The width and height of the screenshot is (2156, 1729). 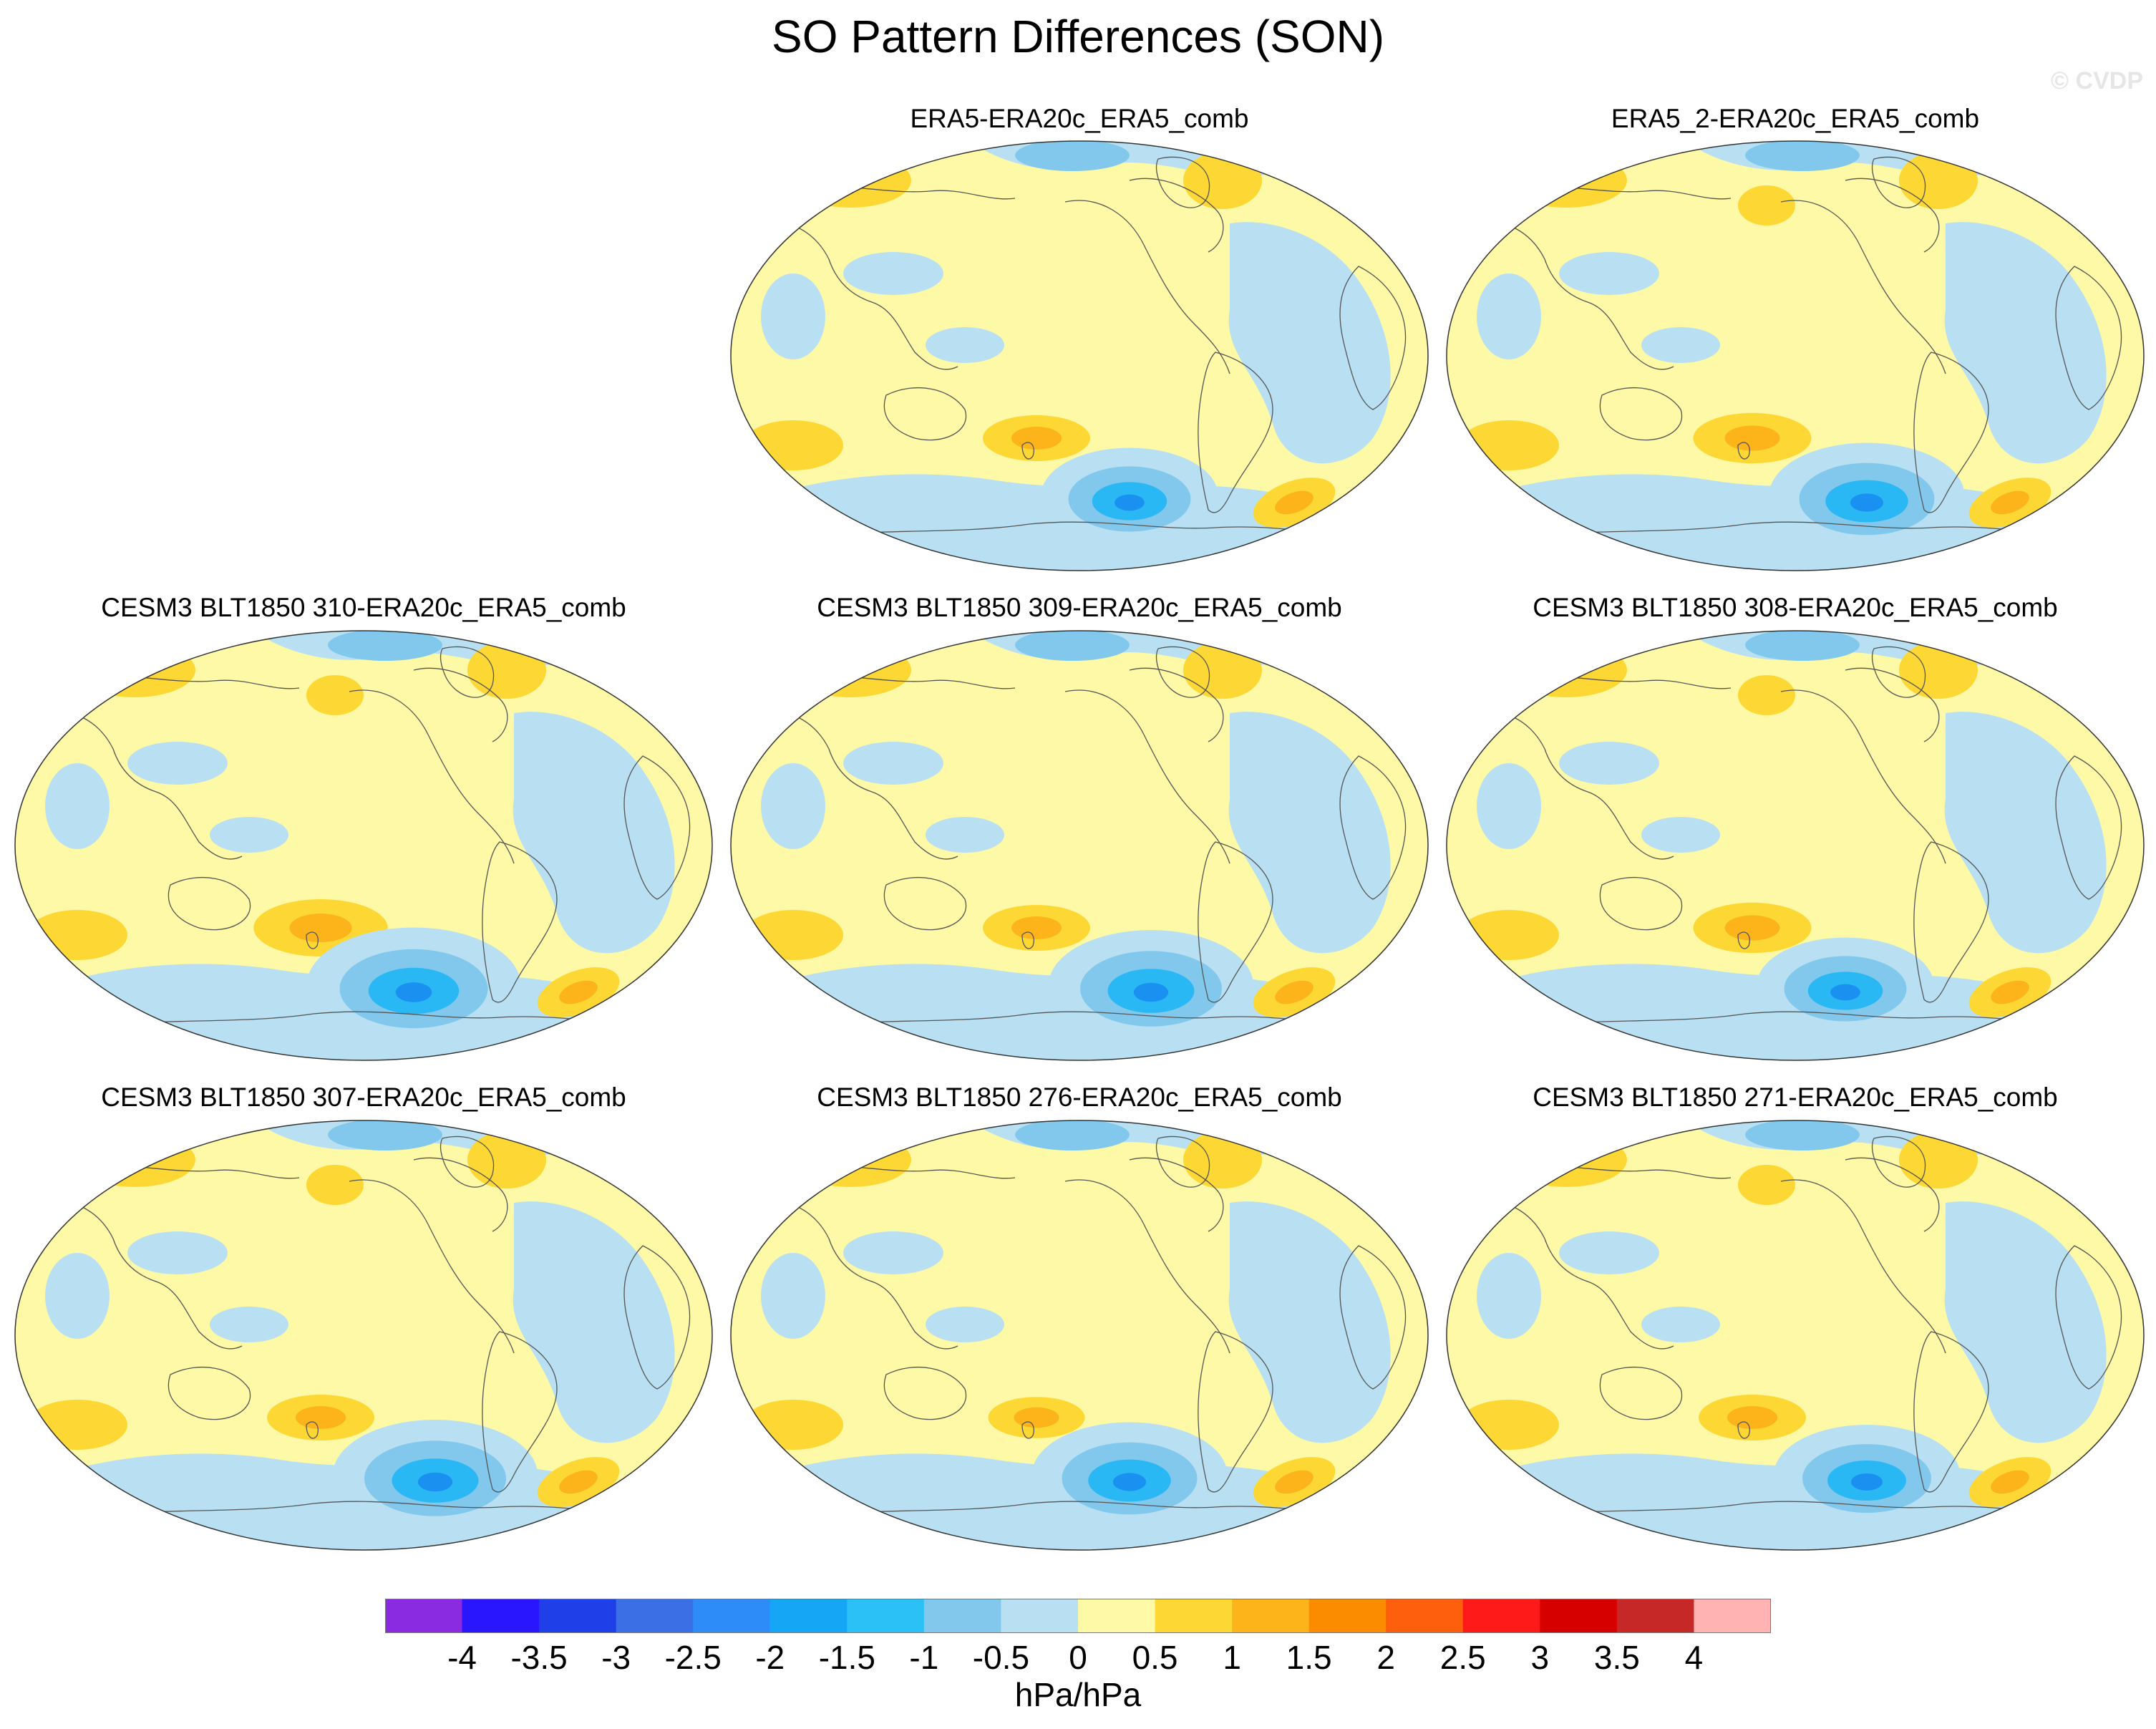 What do you see at coordinates (1078, 1657) in the screenshot?
I see `colorbar-tick-label: 0` at bounding box center [1078, 1657].